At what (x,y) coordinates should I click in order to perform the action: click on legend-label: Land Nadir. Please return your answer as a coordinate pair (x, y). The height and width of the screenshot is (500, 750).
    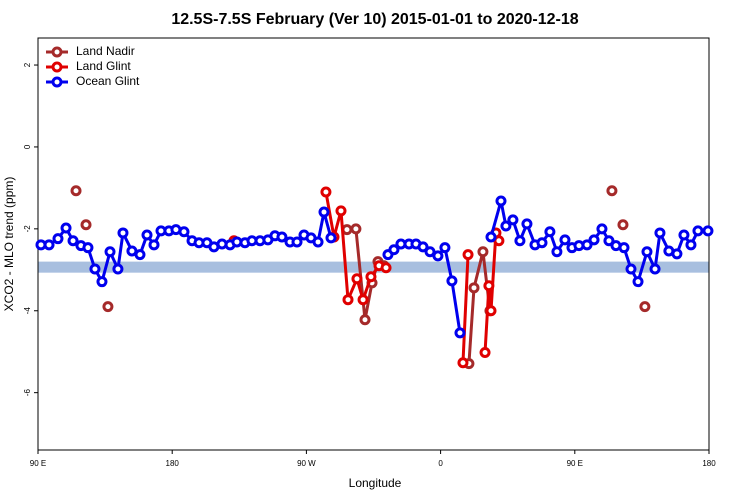
    Looking at the image, I should click on (105, 51).